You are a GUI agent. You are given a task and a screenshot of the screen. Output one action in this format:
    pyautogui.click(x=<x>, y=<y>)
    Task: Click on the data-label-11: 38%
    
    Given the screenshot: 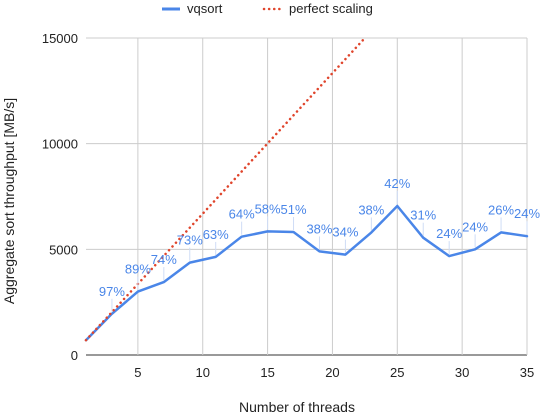 What is the action you would take?
    pyautogui.click(x=371, y=209)
    